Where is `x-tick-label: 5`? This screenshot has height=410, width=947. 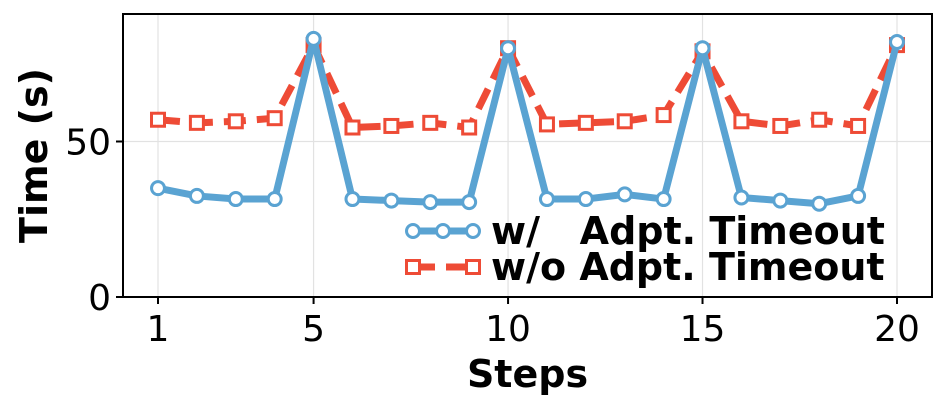 x-tick-label: 5 is located at coordinates (313, 329).